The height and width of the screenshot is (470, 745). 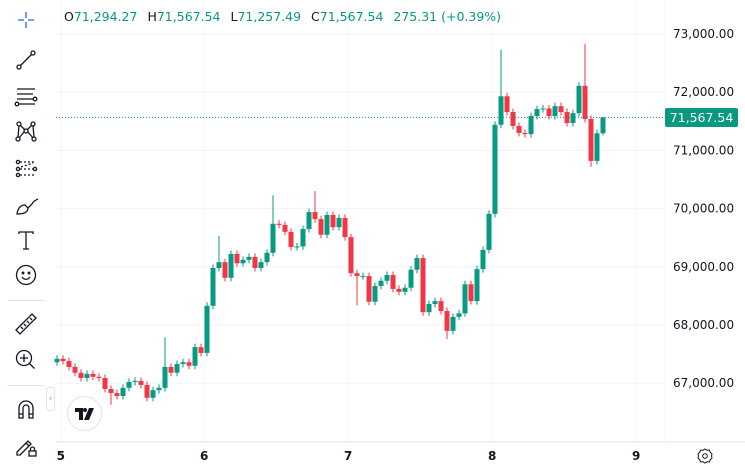 What do you see at coordinates (26, 275) in the screenshot?
I see `emoji-icon` at bounding box center [26, 275].